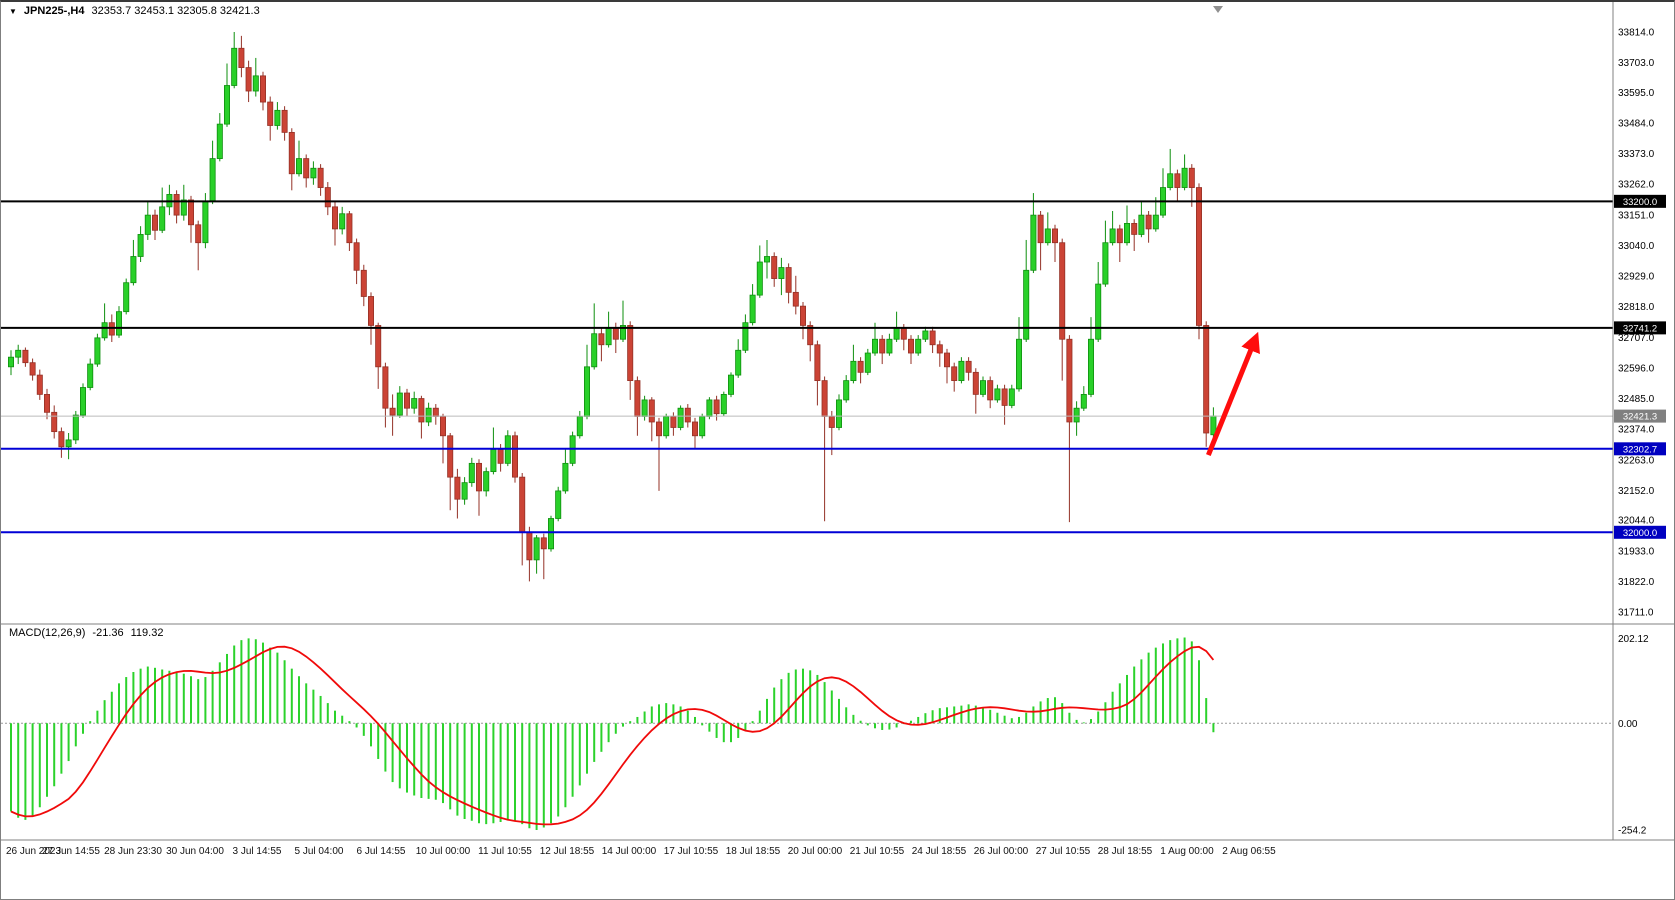 The width and height of the screenshot is (1675, 900). What do you see at coordinates (54, 11) in the screenshot?
I see `symbol-period-label: JPN225-,H4` at bounding box center [54, 11].